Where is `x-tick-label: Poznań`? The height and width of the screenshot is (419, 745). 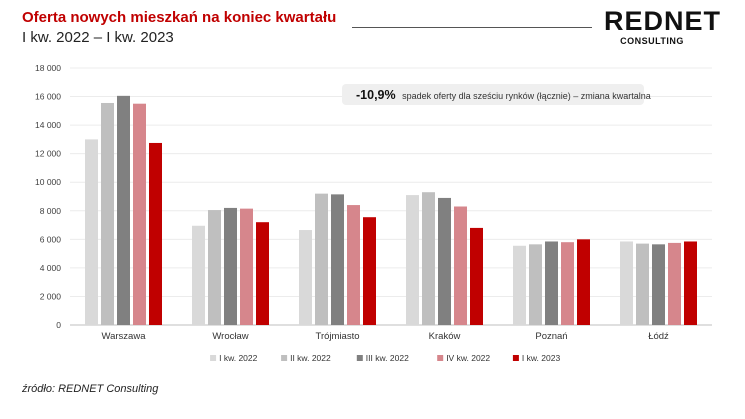 x-tick-label: Poznań is located at coordinates (551, 336).